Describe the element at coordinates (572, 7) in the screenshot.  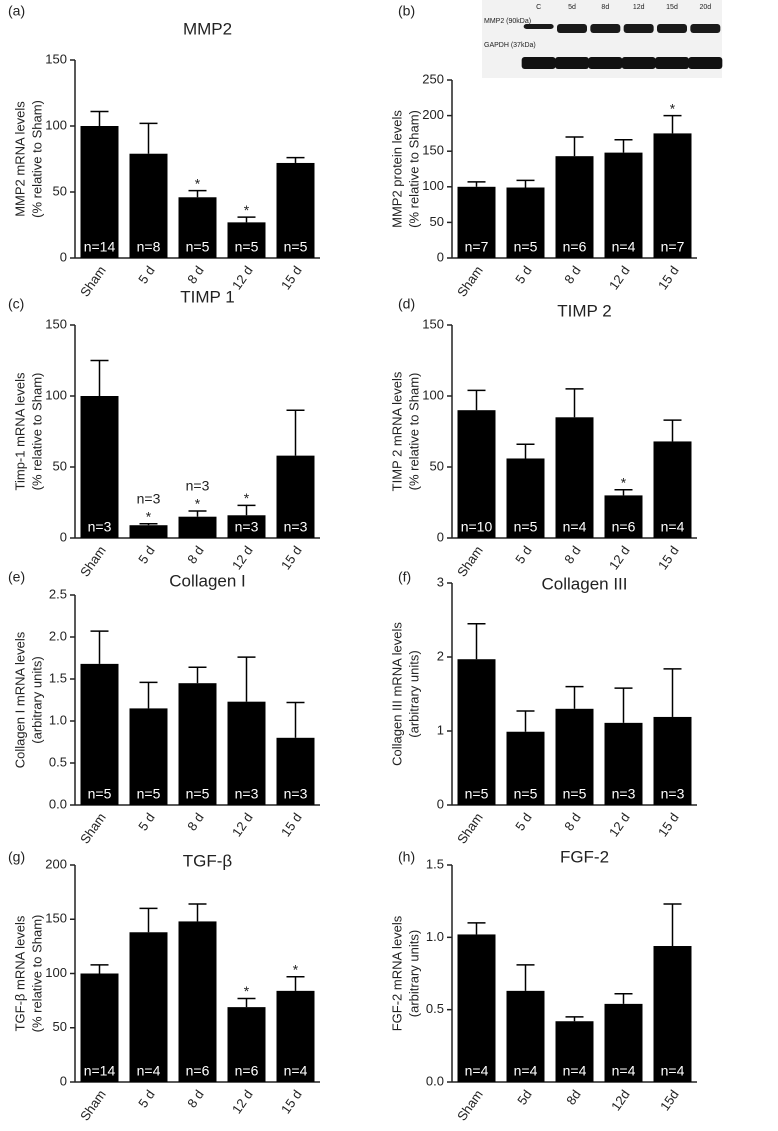
I see `blot-lane-label: 5d` at that location.